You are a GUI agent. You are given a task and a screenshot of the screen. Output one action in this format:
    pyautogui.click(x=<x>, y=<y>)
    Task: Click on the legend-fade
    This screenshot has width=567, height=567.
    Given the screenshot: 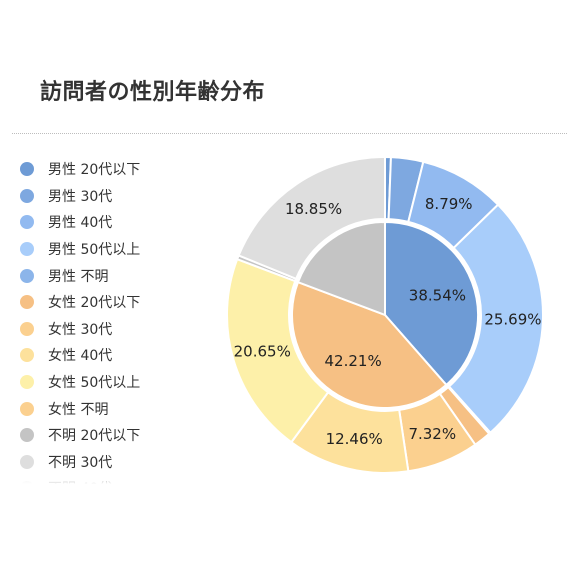 What is the action you would take?
    pyautogui.click(x=105, y=477)
    